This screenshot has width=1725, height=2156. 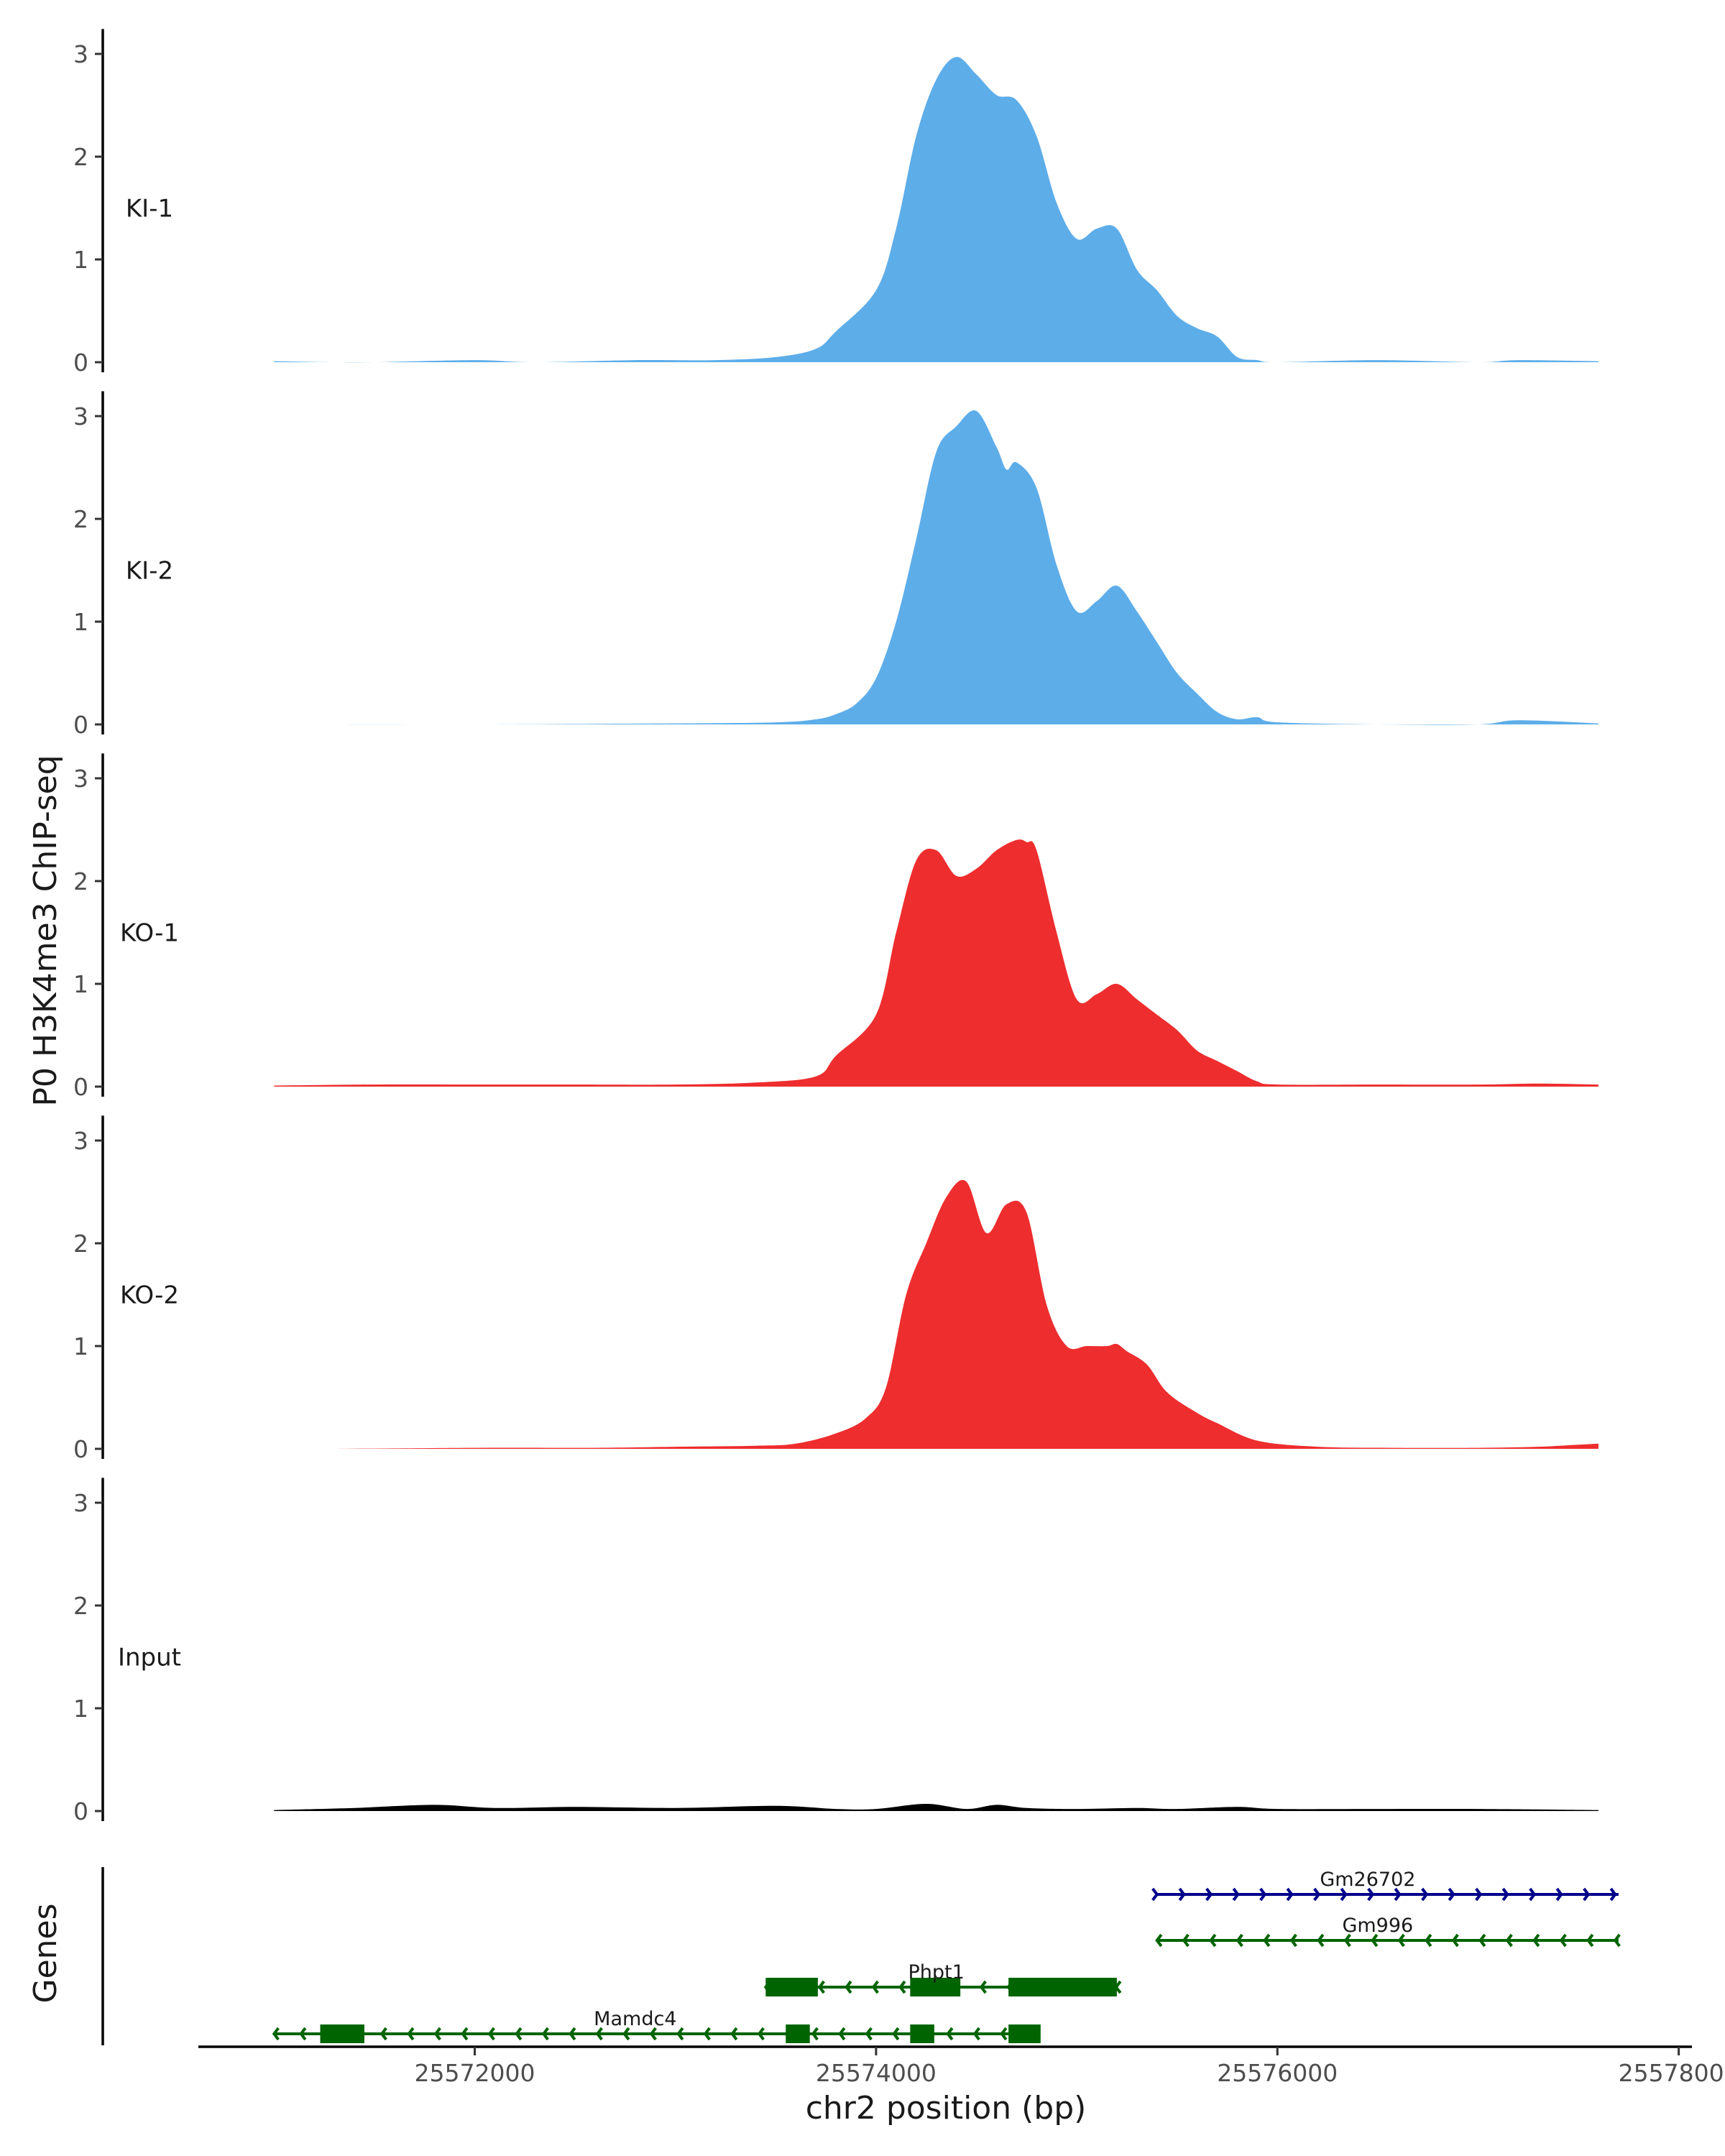 What do you see at coordinates (149, 1658) in the screenshot?
I see `track-label: Input` at bounding box center [149, 1658].